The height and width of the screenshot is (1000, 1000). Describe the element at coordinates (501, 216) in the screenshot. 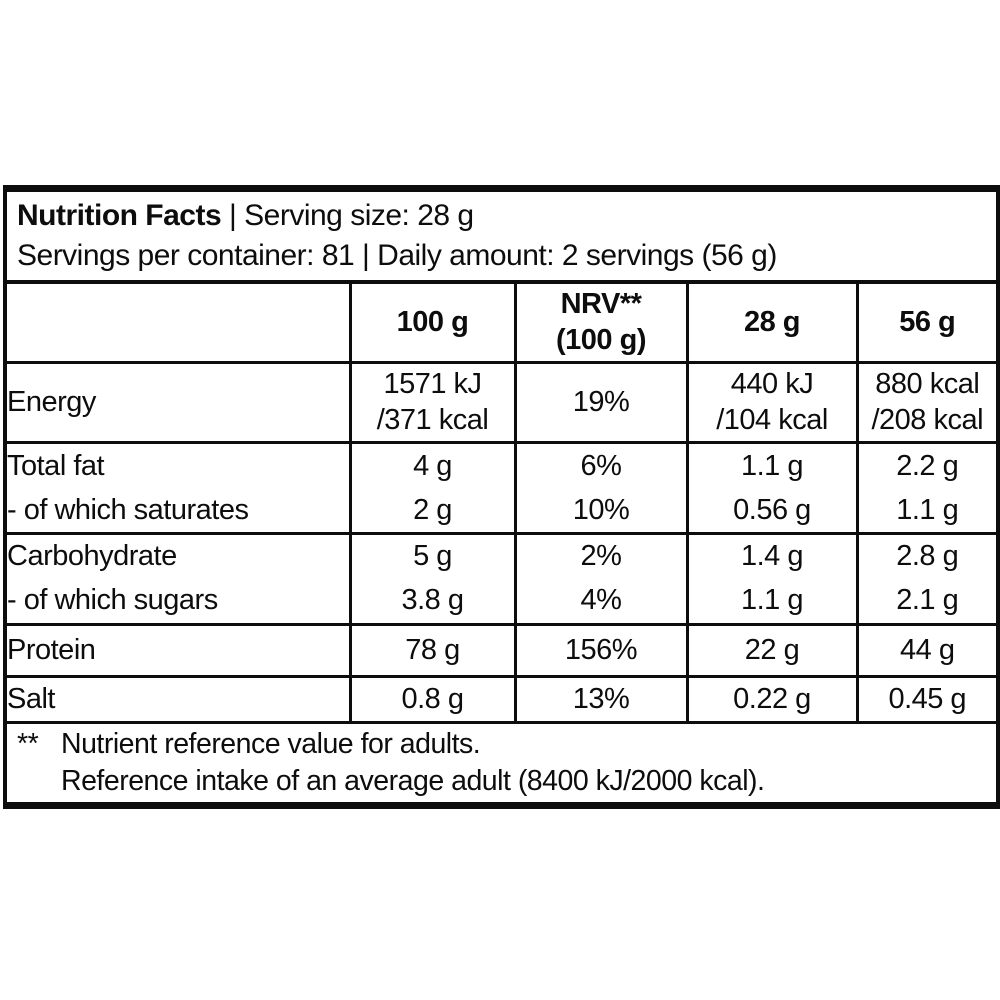

I see `header-line-1: Nutrition Facts | Serving size: 28 g` at that location.